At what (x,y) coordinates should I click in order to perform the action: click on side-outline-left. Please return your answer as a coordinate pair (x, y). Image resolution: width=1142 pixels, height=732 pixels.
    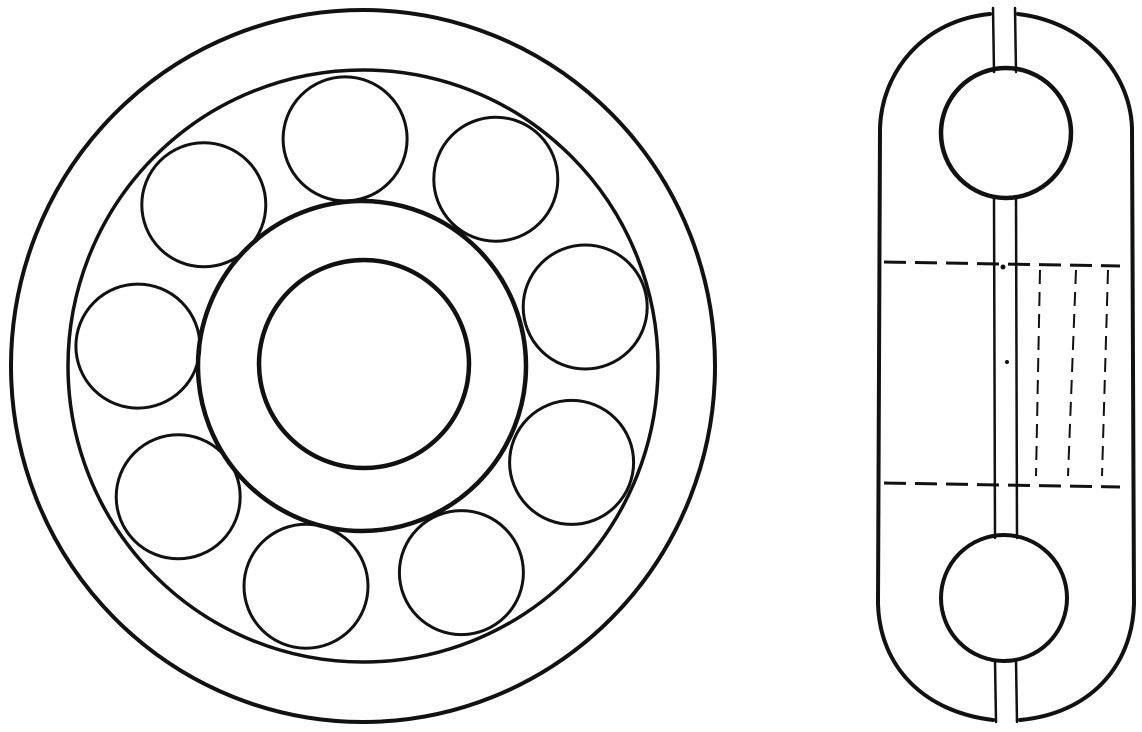
    Looking at the image, I should click on (935, 367).